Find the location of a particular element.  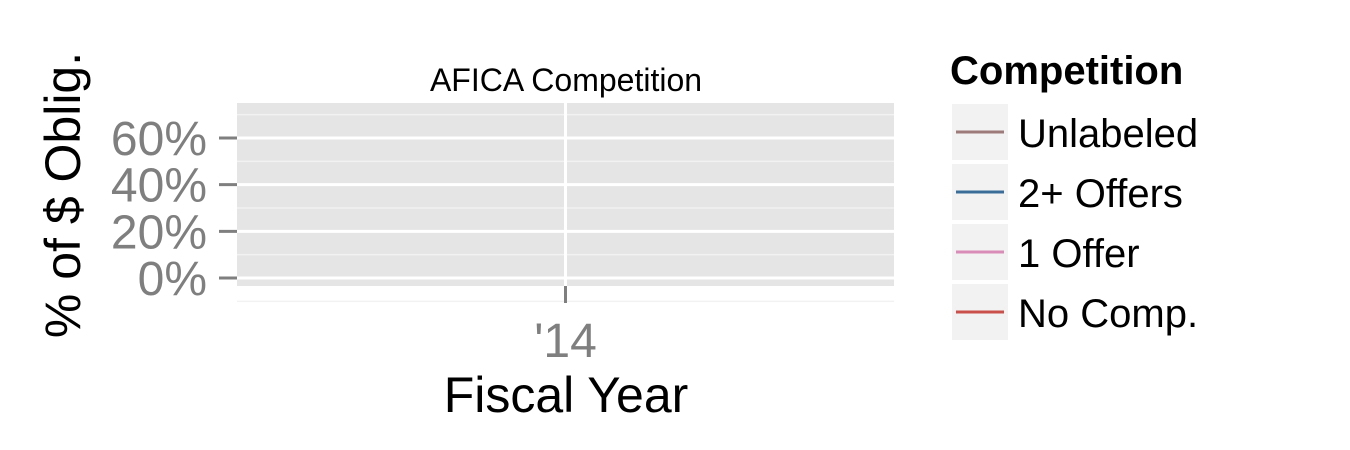

legend-label: 2+ Offers is located at coordinates (1100, 194).